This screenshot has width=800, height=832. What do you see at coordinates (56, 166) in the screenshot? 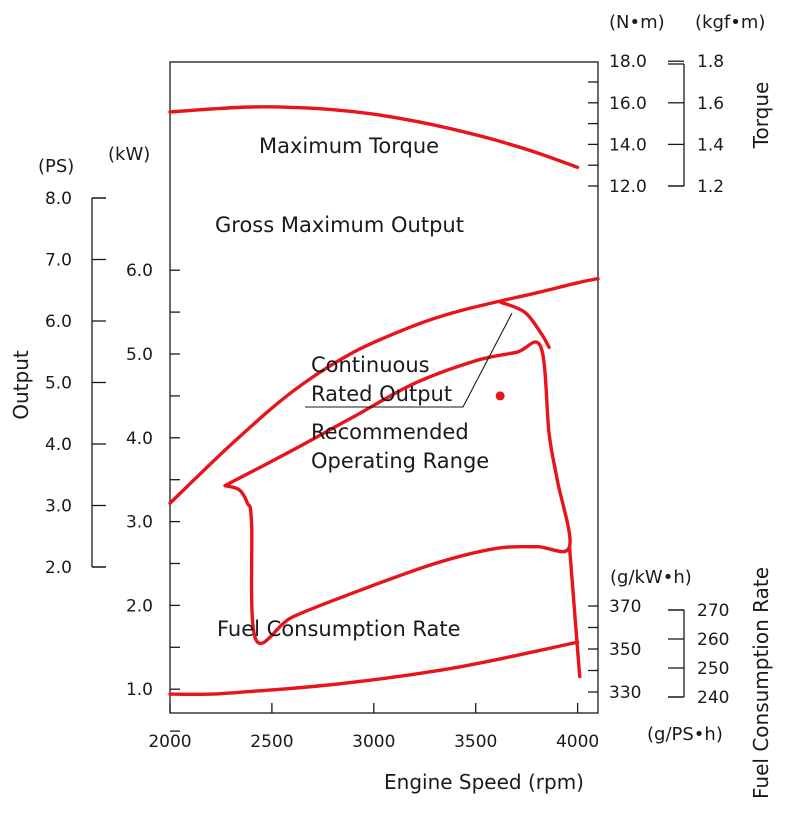
I see `ps-unit-label: (PS)` at bounding box center [56, 166].